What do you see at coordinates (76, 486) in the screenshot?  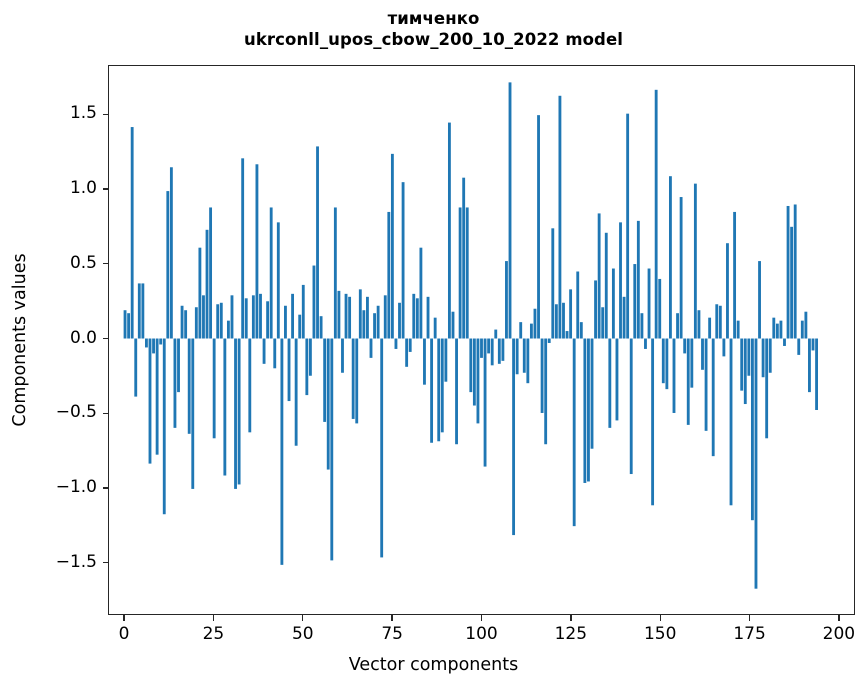 I see `y-tick-label: −1.0` at bounding box center [76, 486].